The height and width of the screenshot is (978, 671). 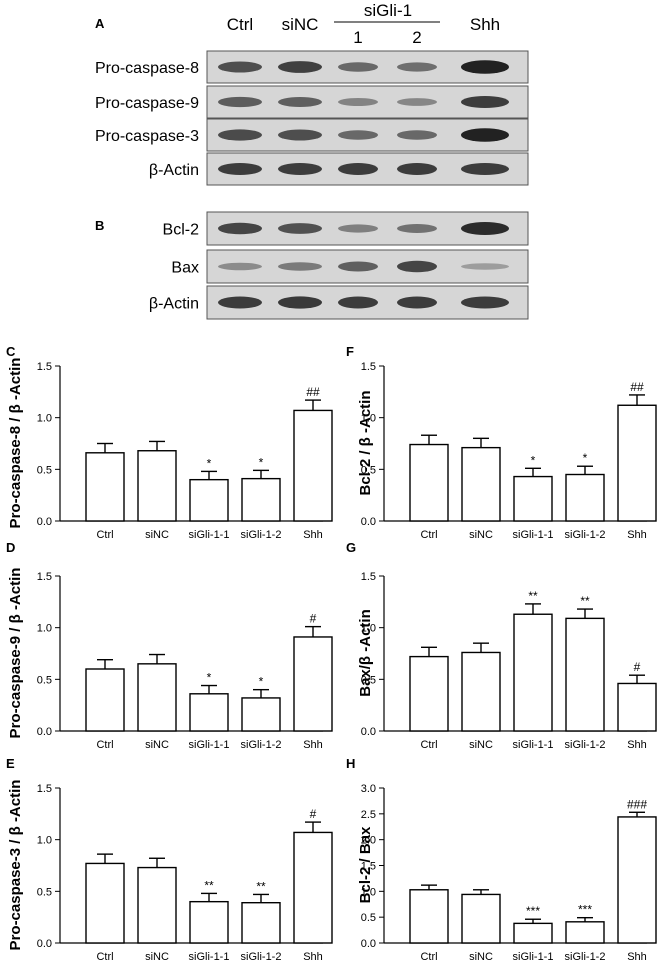 I want to click on lane-label: Ctrl, so click(x=240, y=24).